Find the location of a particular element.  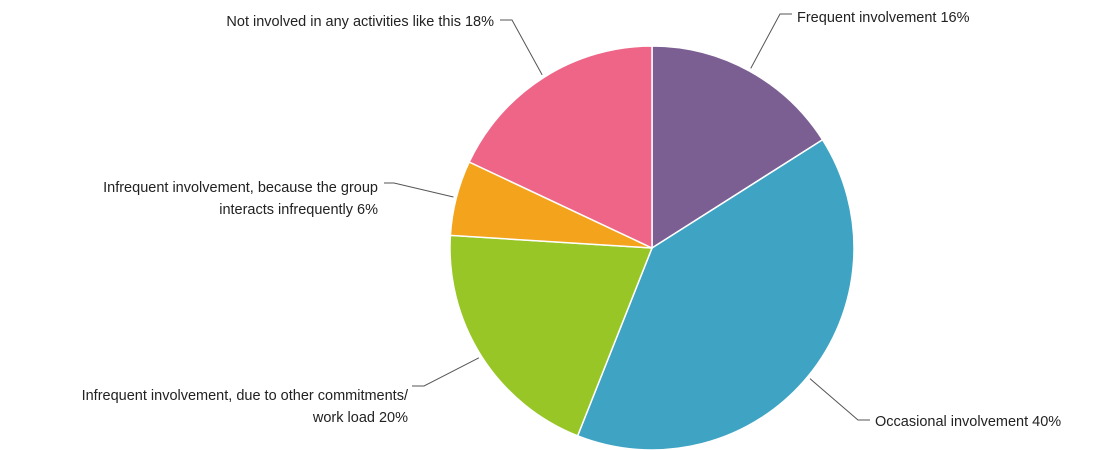

slice-label-3-line-2: work load 20% is located at coordinates (360, 418).